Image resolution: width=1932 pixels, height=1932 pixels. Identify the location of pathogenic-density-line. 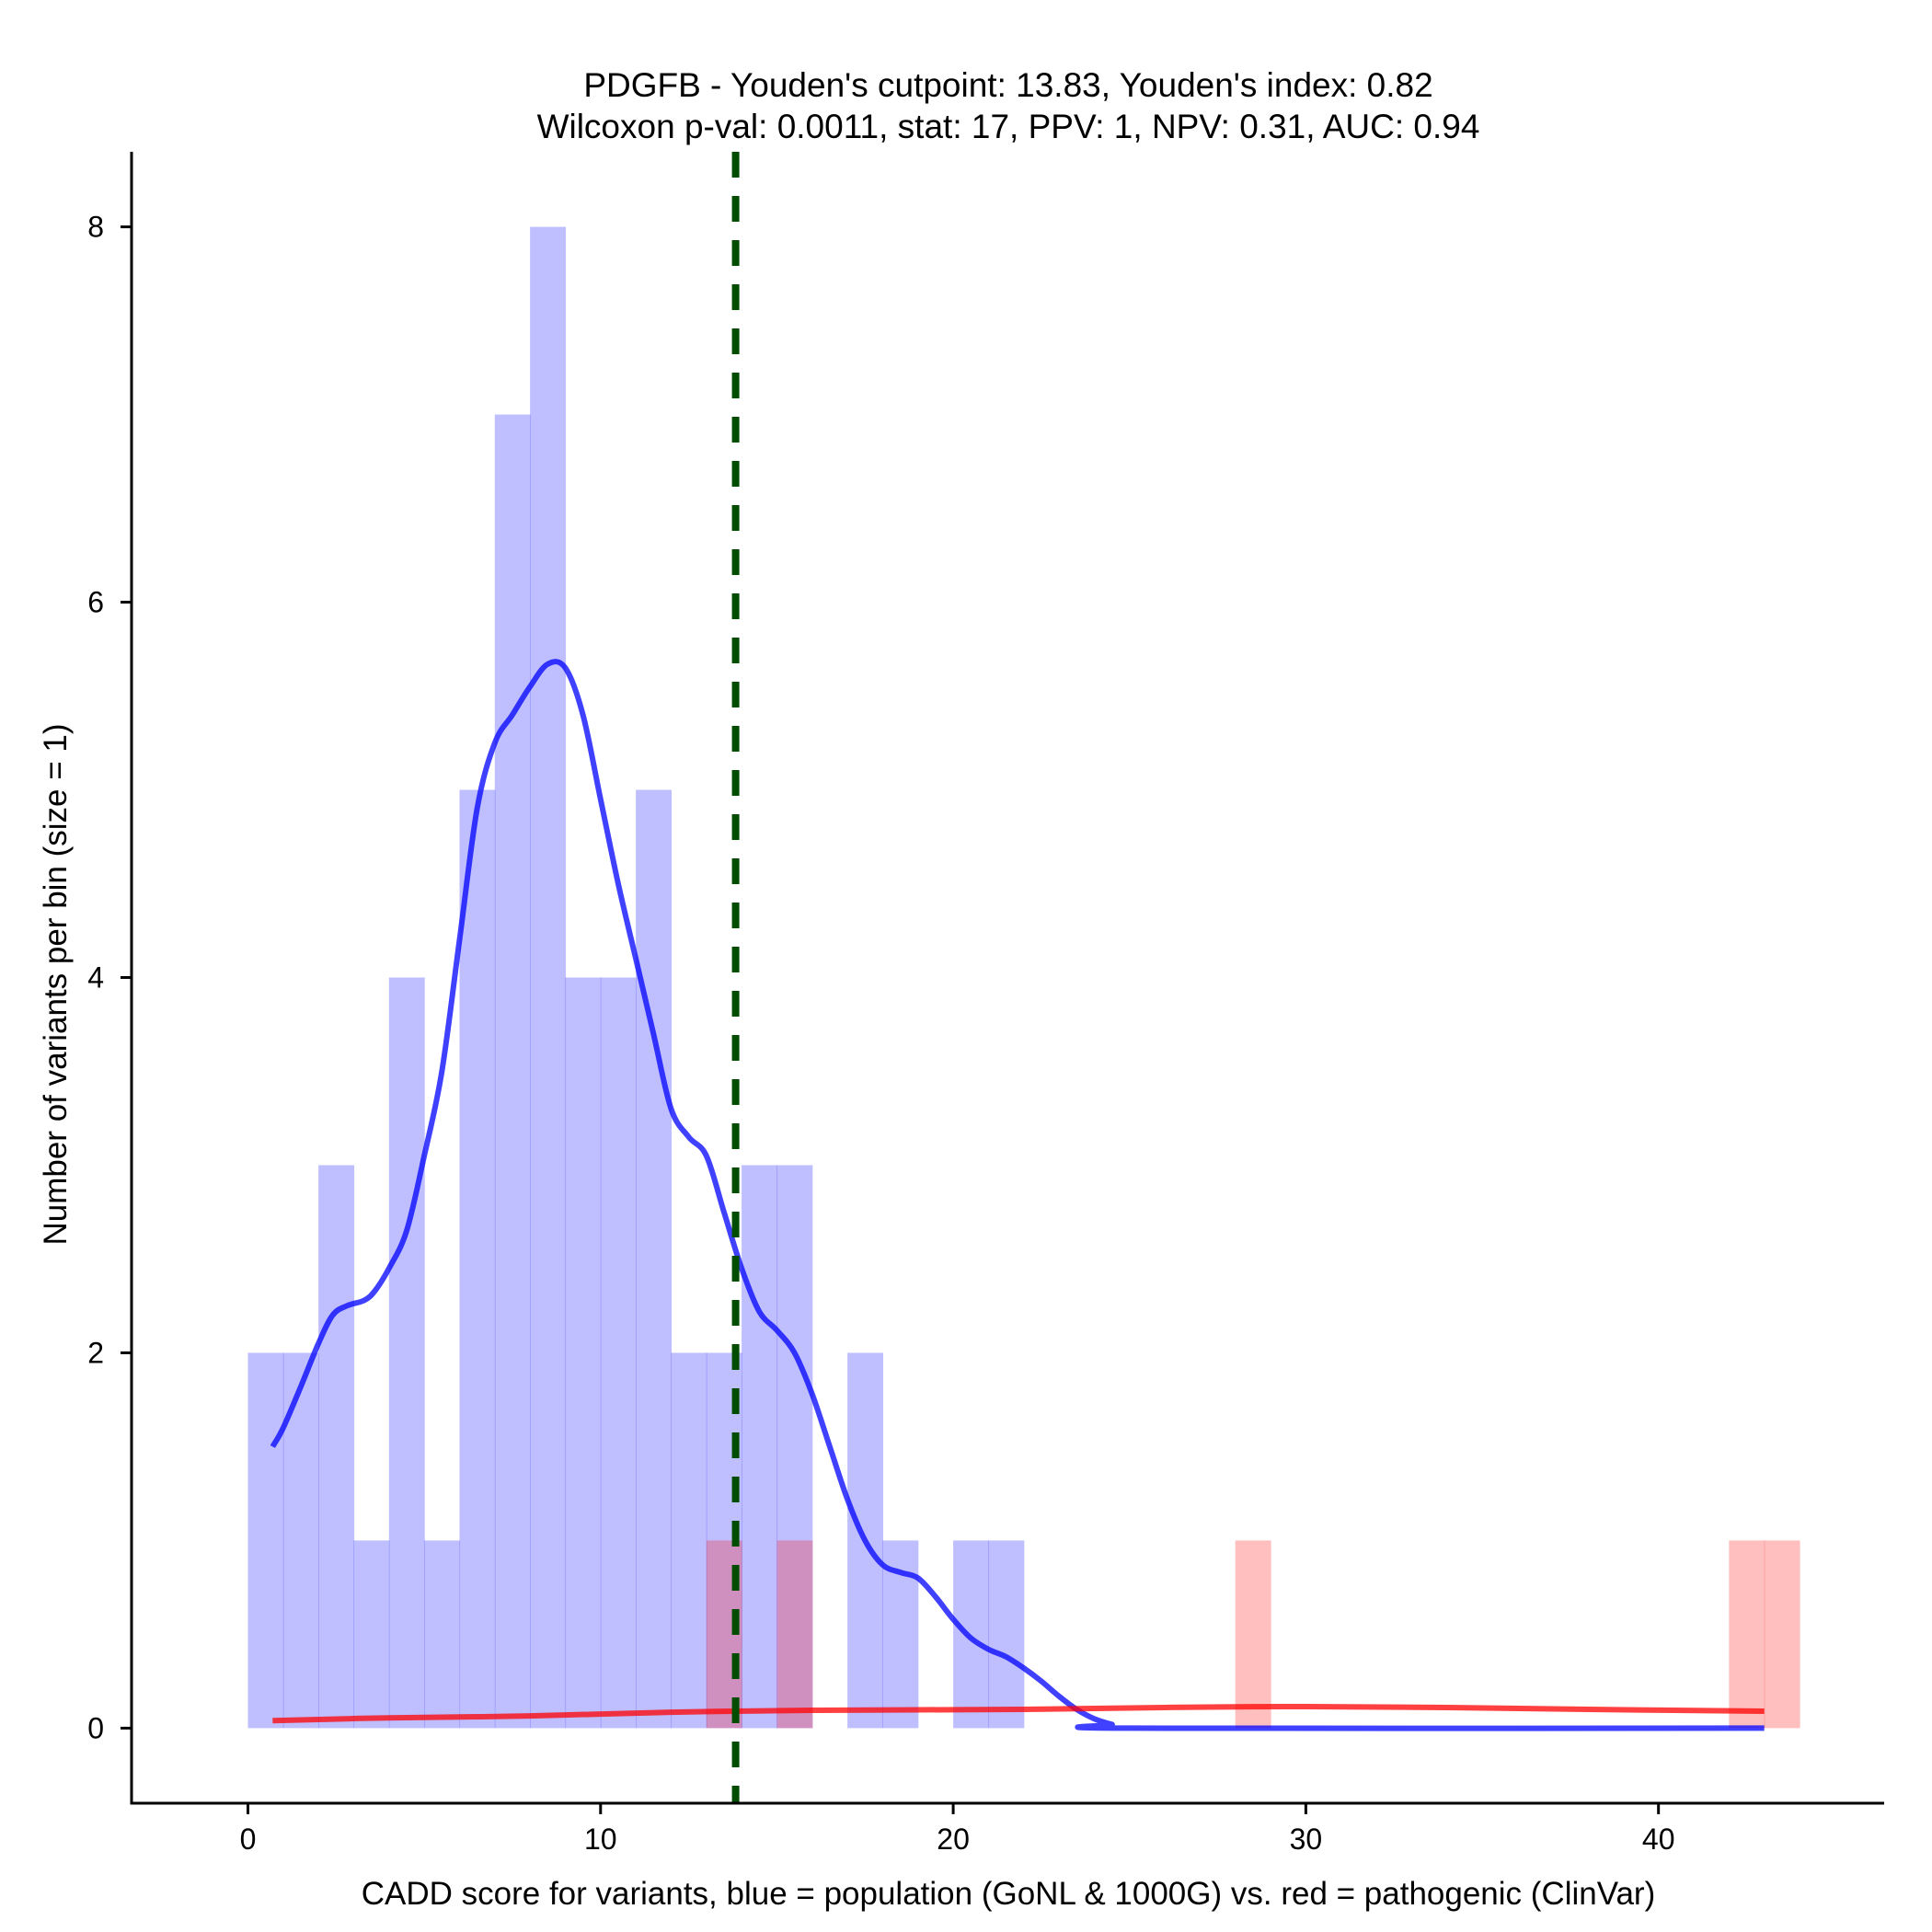
(1018, 1713).